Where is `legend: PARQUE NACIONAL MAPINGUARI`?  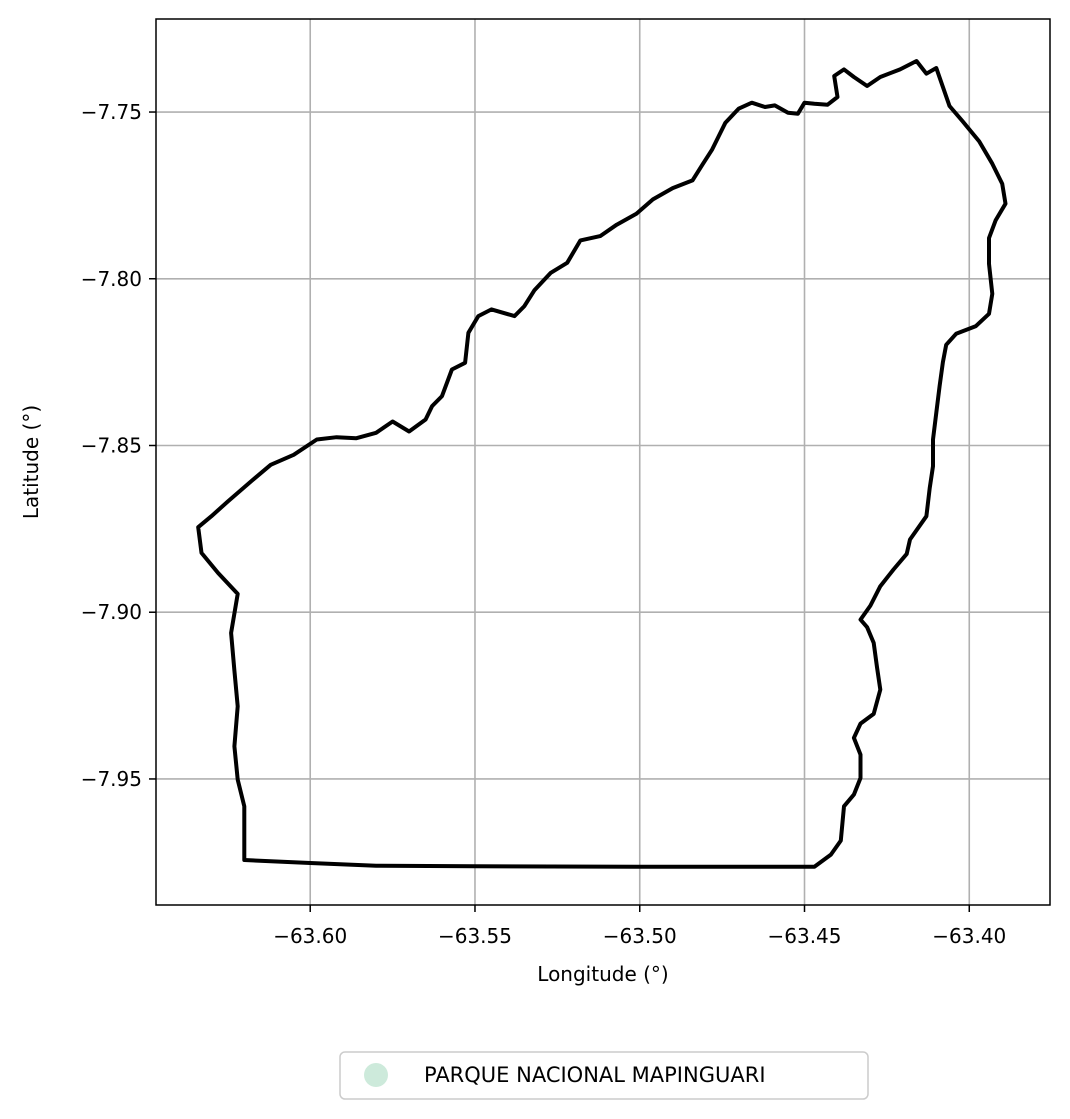
legend: PARQUE NACIONAL MAPINGUARI is located at coordinates (604, 1075).